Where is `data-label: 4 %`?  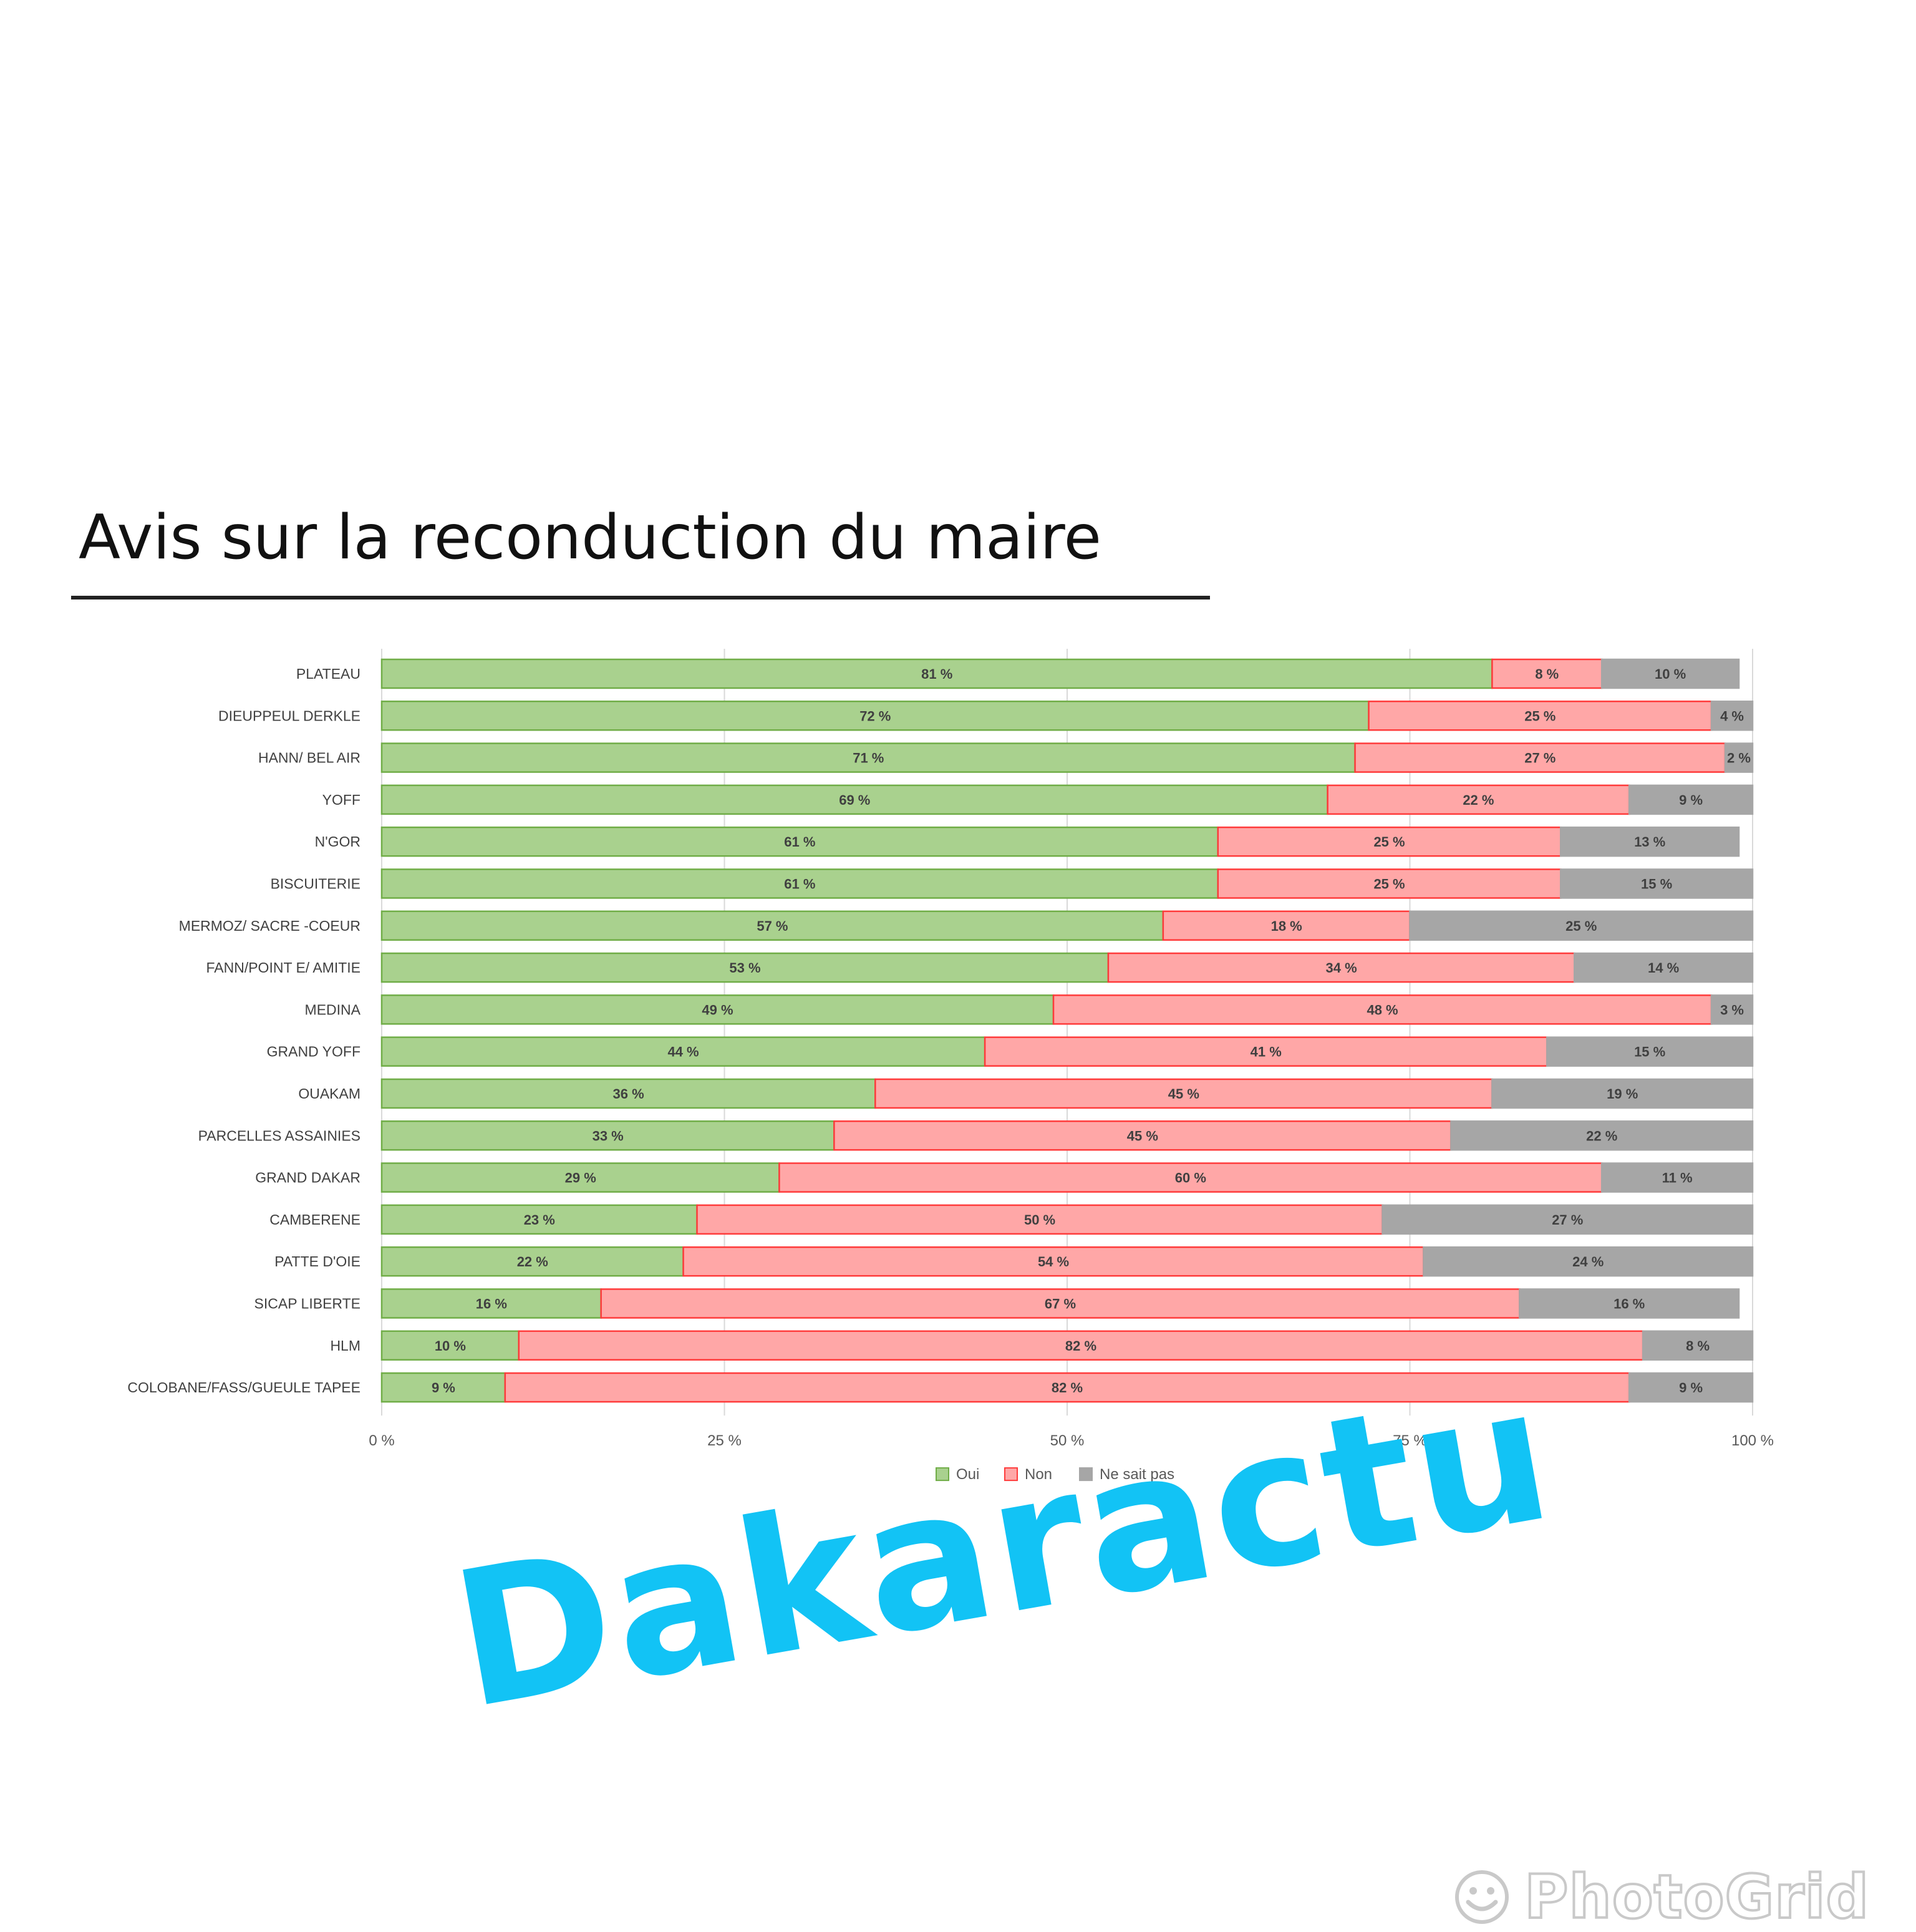
data-label: 4 % is located at coordinates (1732, 716).